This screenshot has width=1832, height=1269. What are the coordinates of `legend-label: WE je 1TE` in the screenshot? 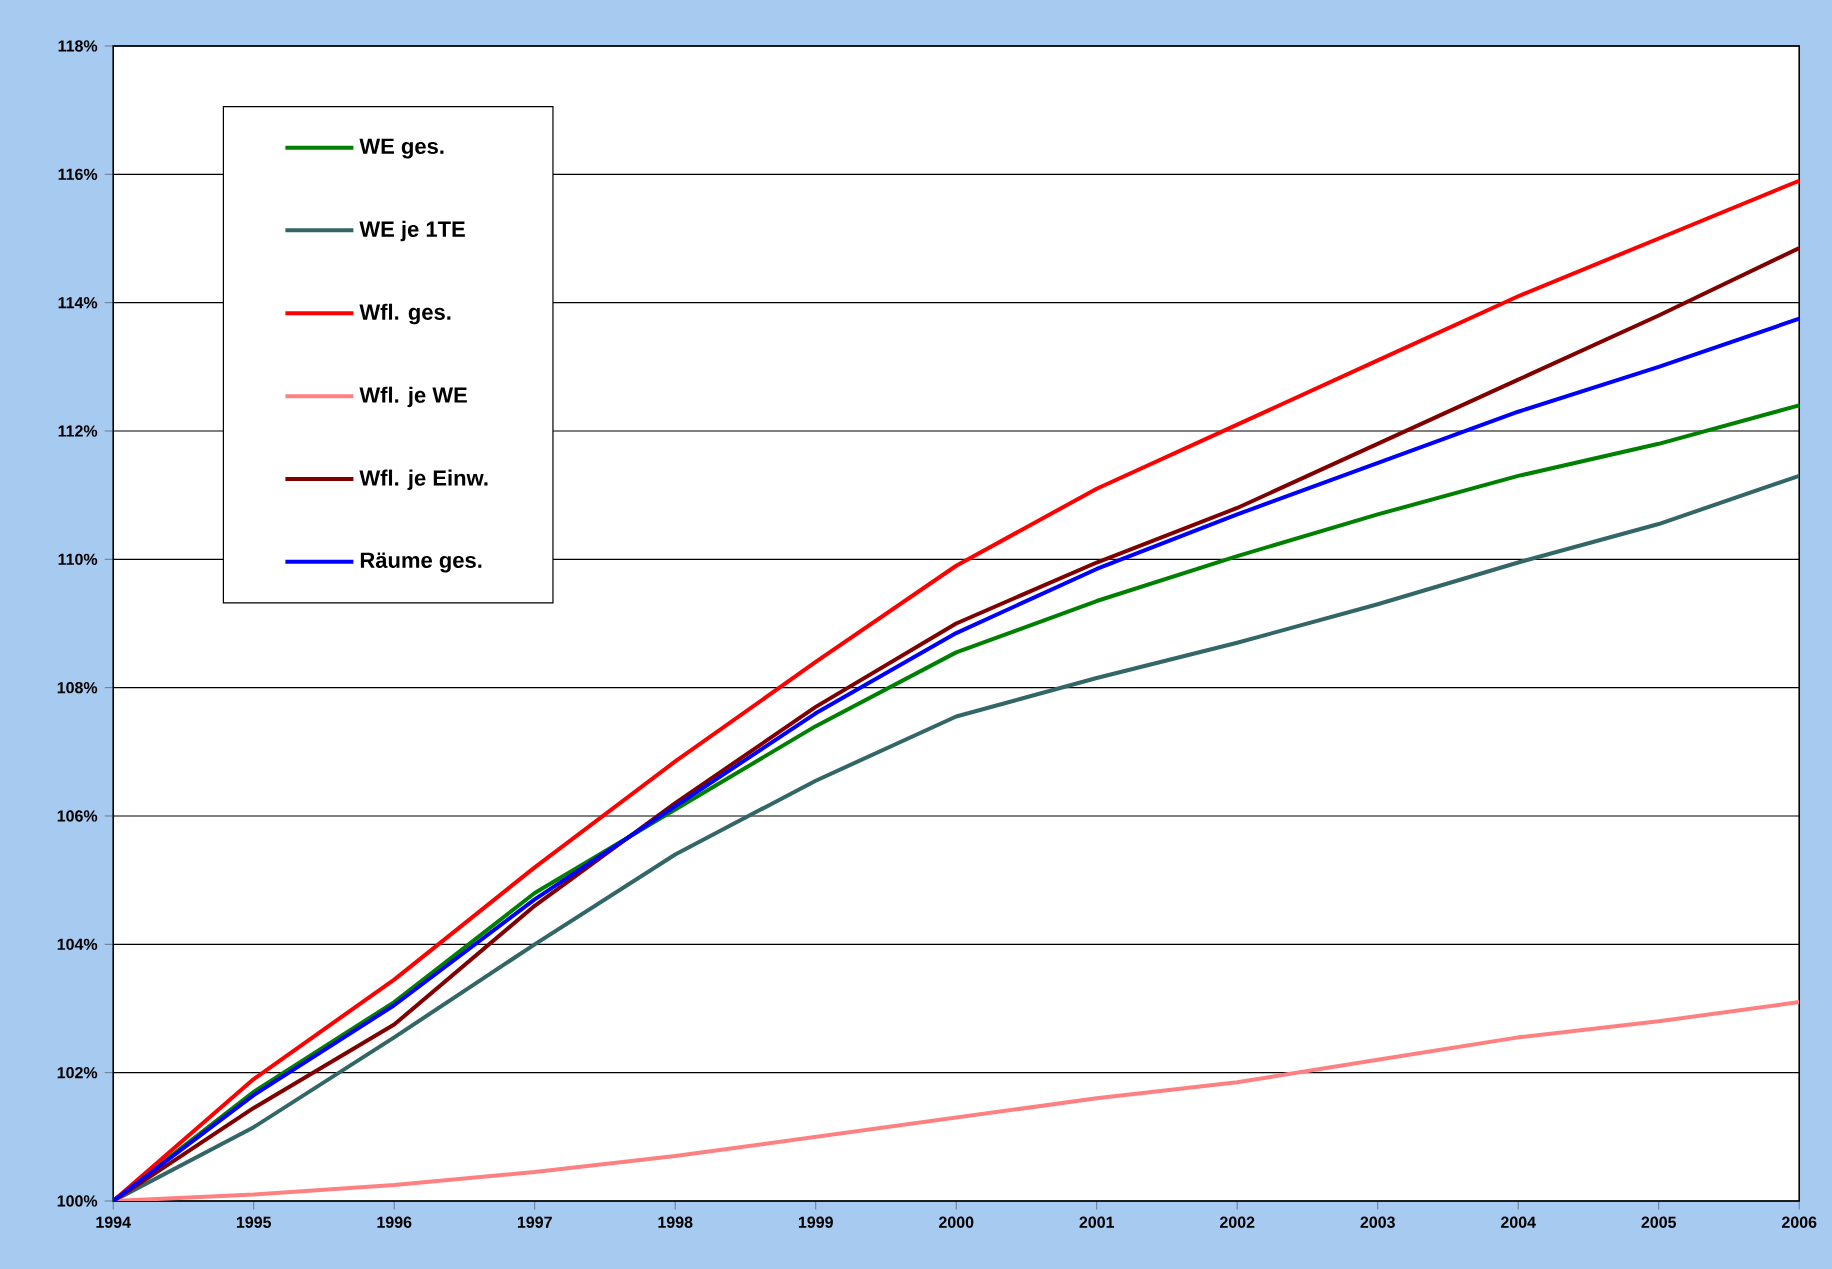 It's located at (412, 231).